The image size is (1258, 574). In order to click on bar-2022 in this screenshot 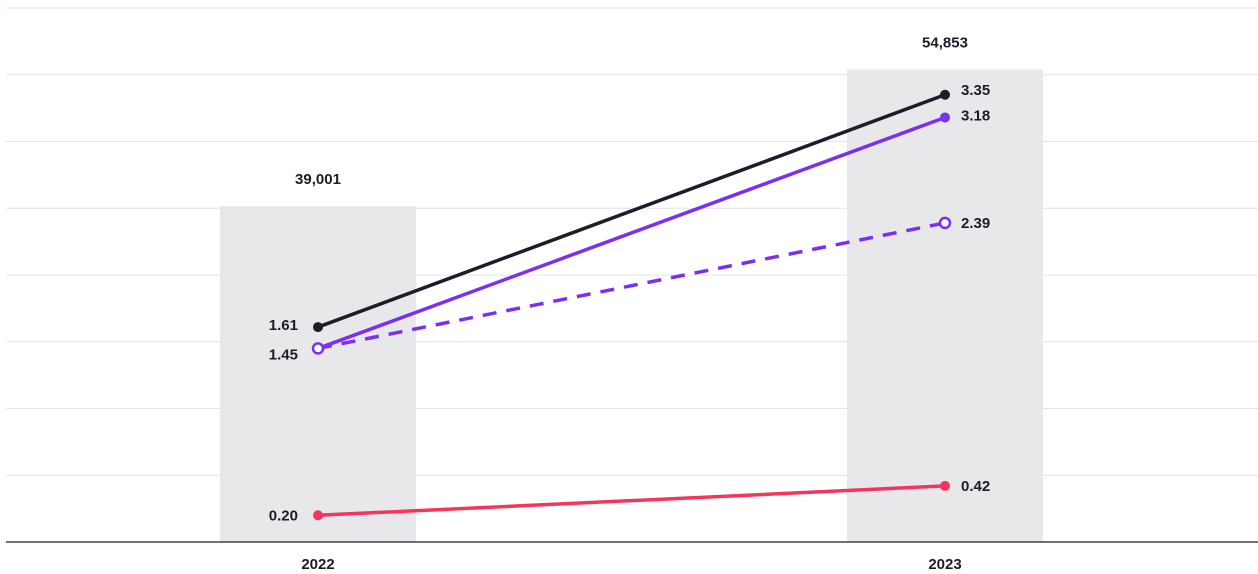, I will do `click(318, 374)`.